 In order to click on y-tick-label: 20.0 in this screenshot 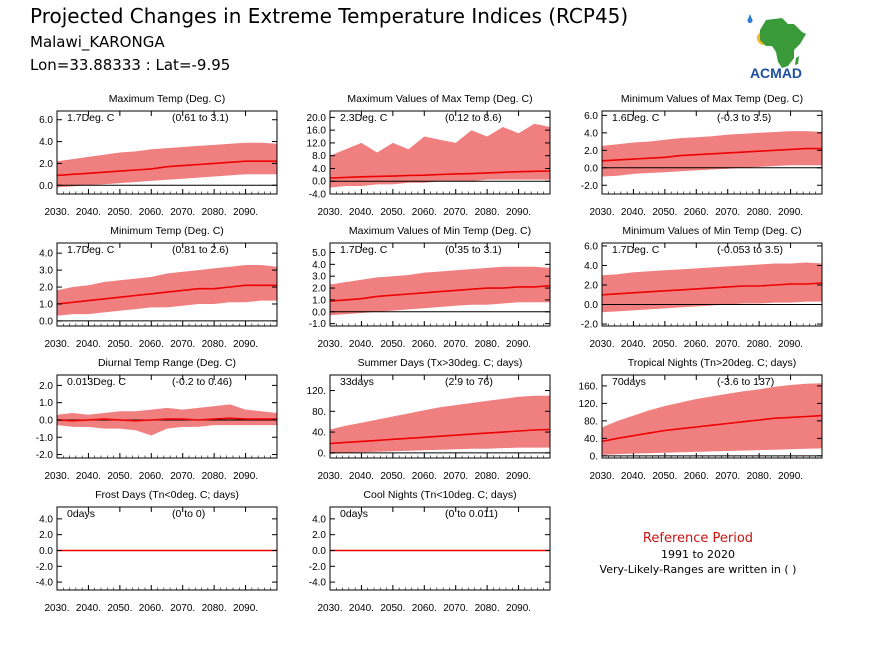, I will do `click(317, 118)`.